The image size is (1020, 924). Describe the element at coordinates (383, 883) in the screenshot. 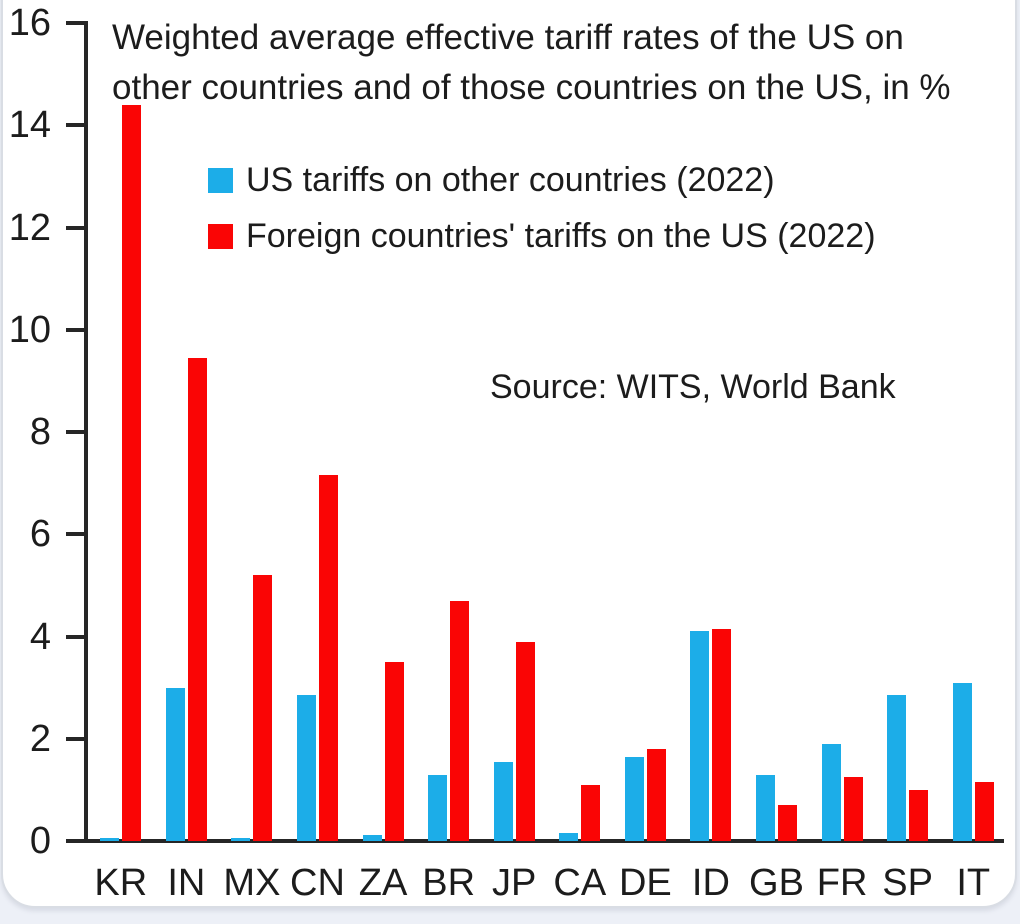

I see `x-category-label-za: ZA` at that location.